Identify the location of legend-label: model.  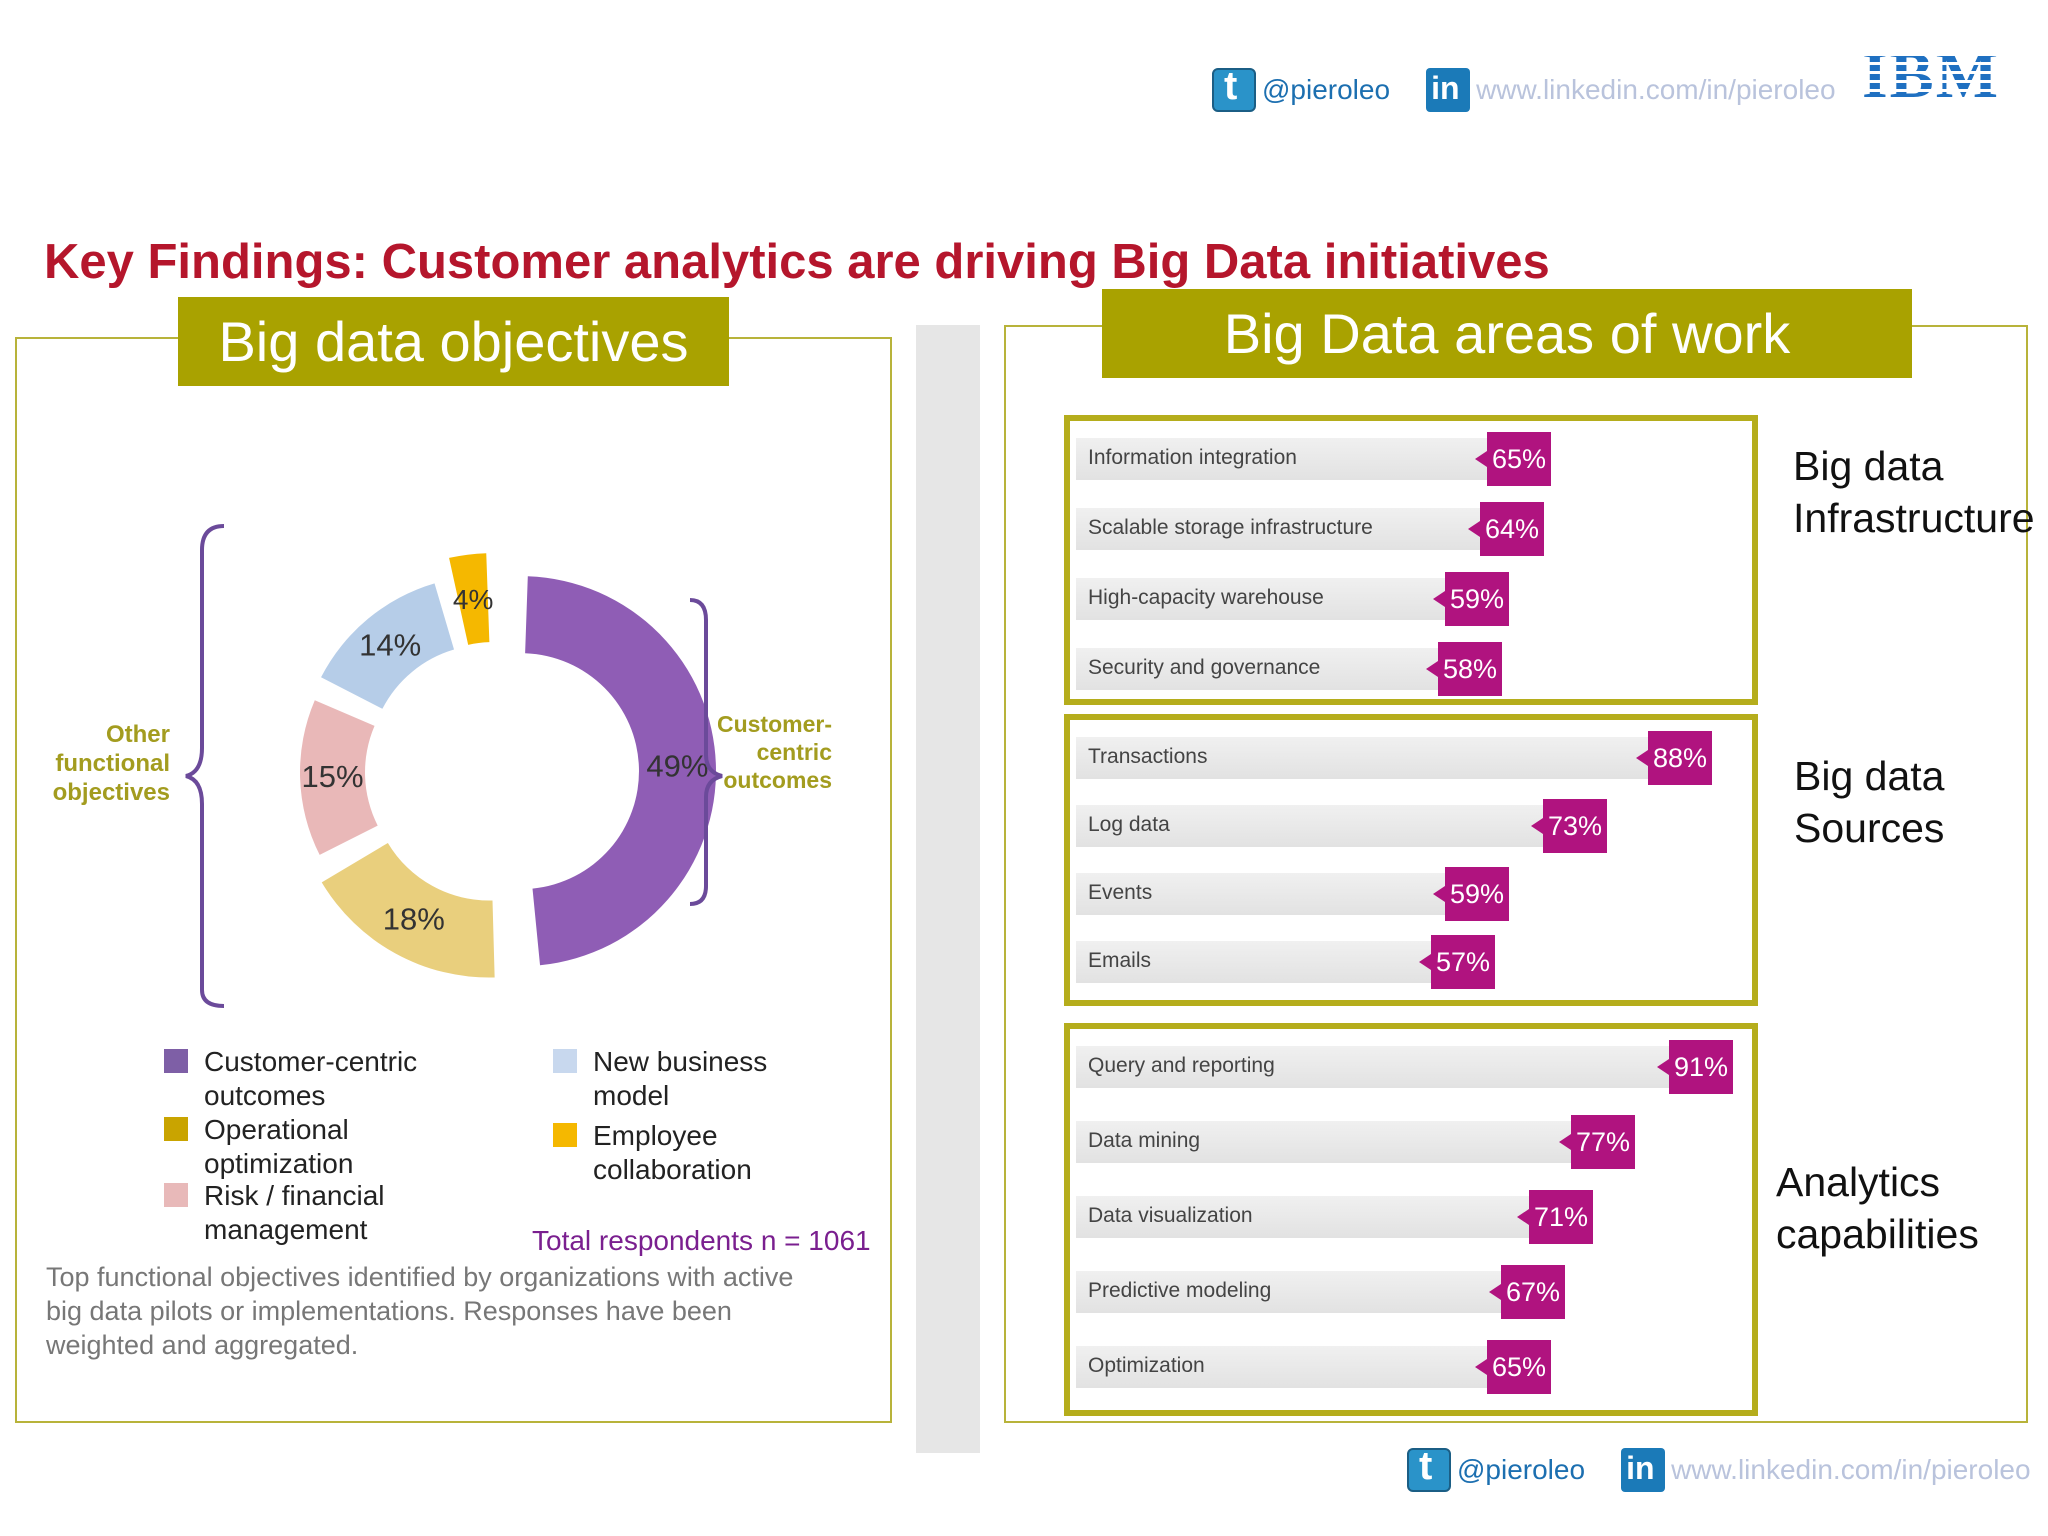
(631, 1095).